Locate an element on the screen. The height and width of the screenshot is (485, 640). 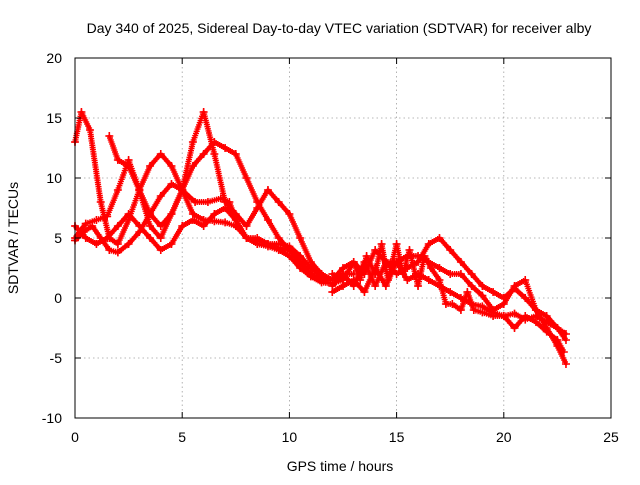
x-tick-label: 20 is located at coordinates (504, 437).